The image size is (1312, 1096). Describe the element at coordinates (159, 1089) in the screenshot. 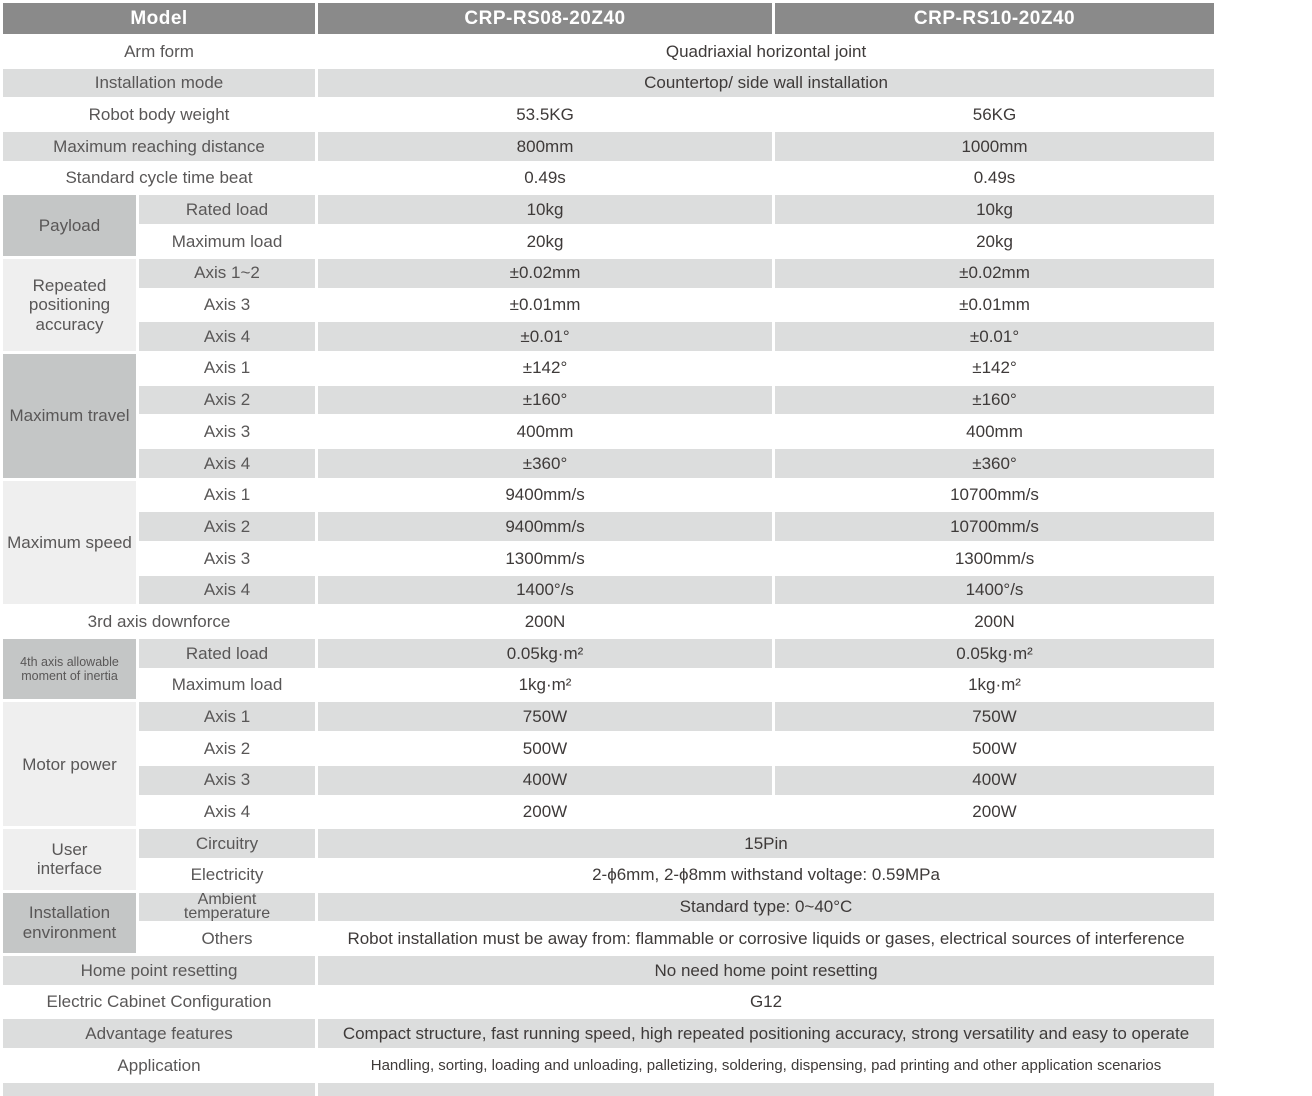

I see `row-label-empty` at that location.